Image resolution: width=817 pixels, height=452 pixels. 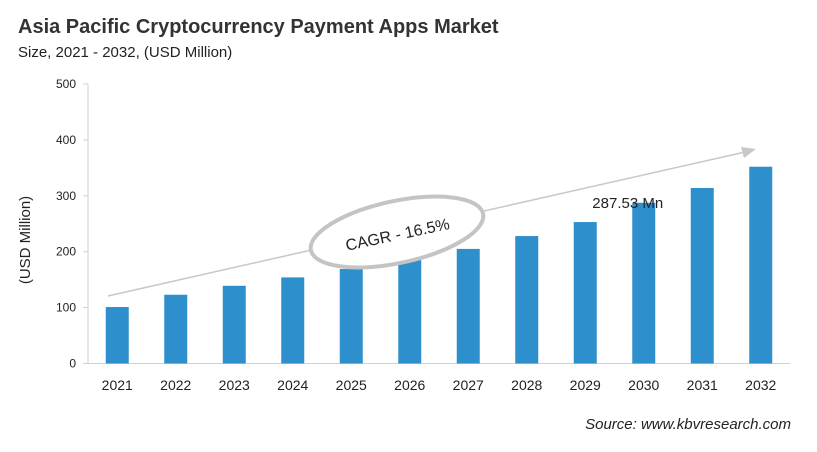 What do you see at coordinates (175, 385) in the screenshot?
I see `x-tick-label: 2022` at bounding box center [175, 385].